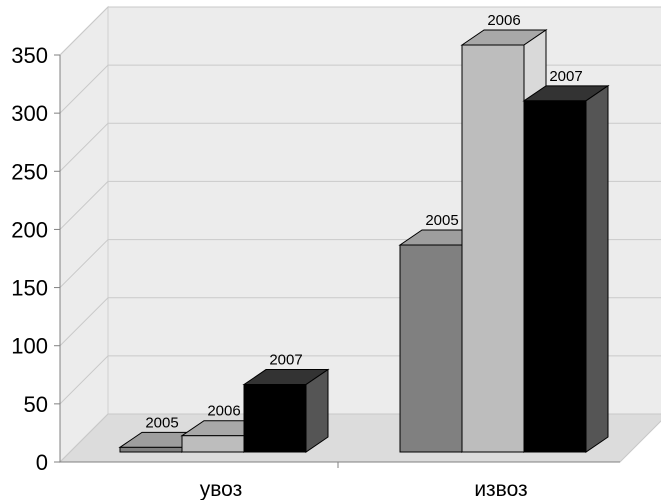 The height and width of the screenshot is (500, 661). I want to click on y-tick-label: 350, so click(29, 55).